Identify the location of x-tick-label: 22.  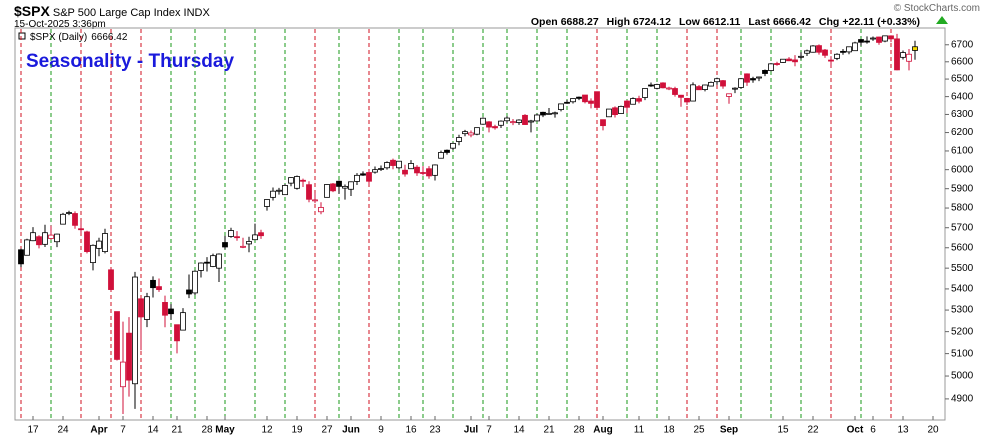
(813, 430).